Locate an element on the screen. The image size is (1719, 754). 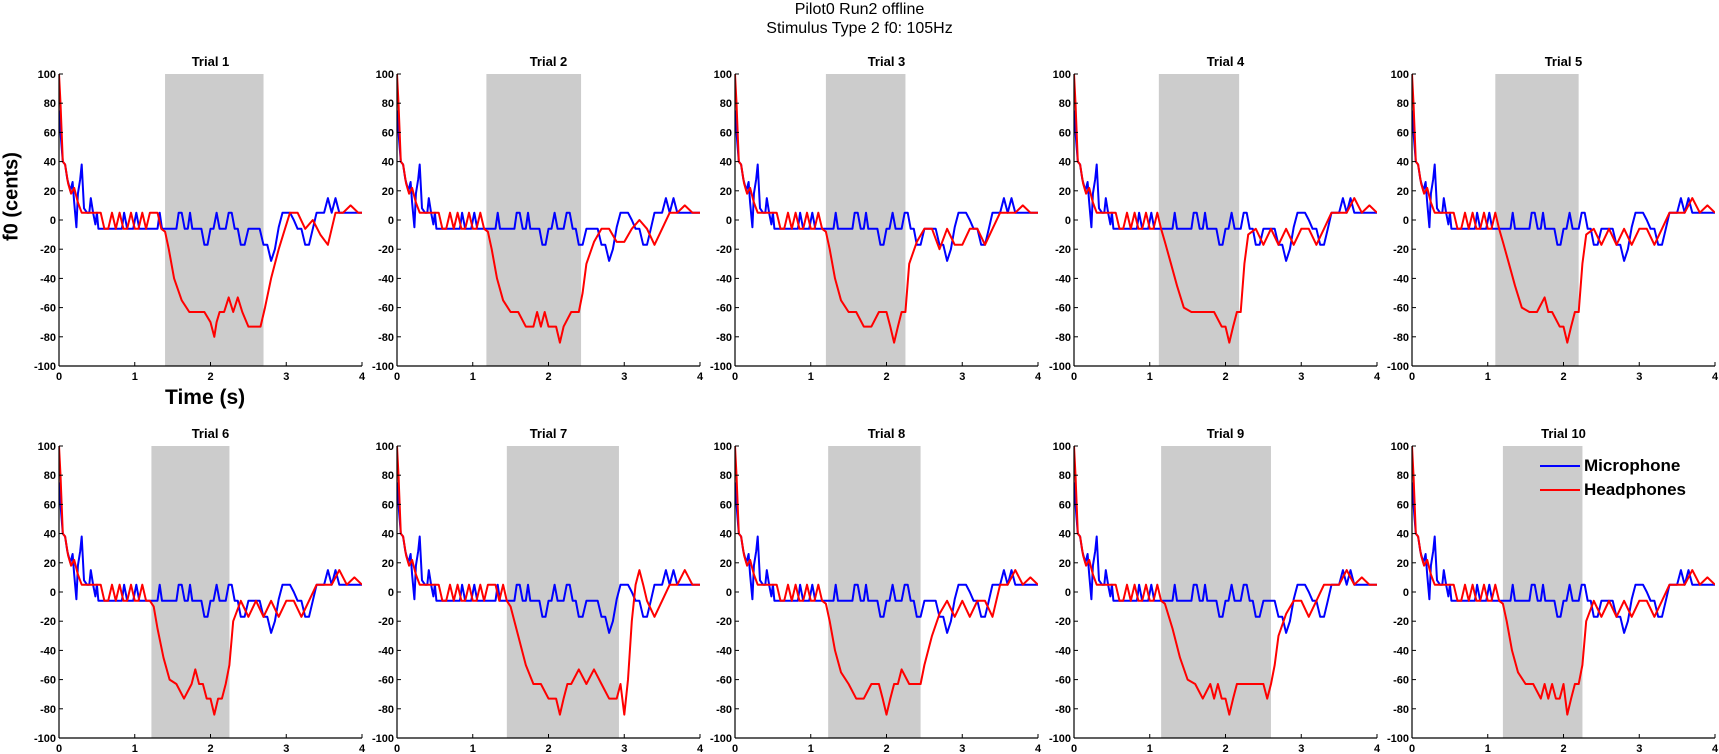
legend-swatch-headphones is located at coordinates (1560, 490).